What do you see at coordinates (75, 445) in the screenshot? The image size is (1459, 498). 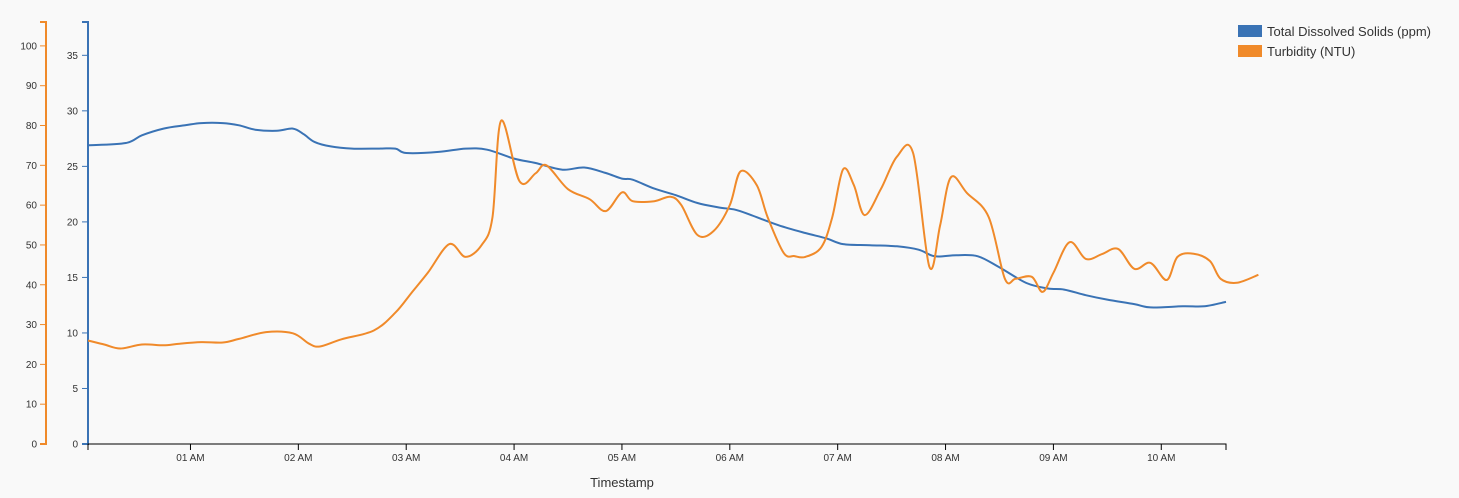 I see `tds-tick-label: 0` at bounding box center [75, 445].